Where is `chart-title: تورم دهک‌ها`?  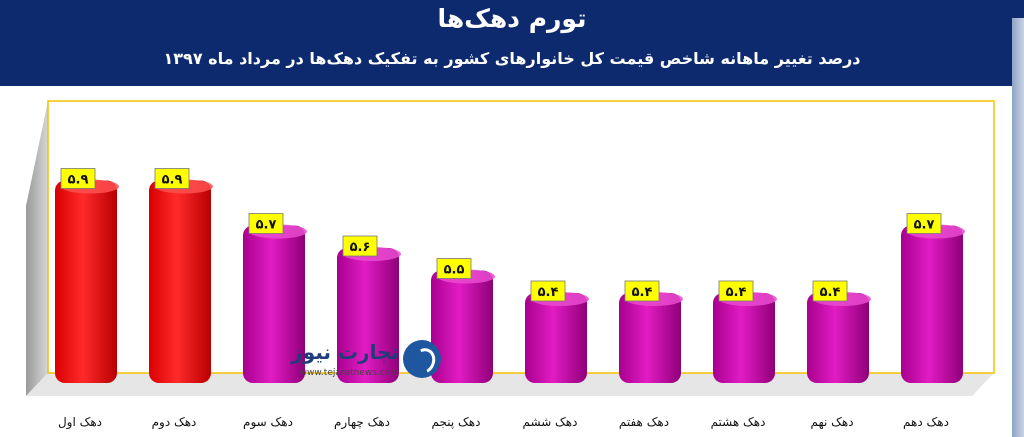
chart-title: تورم دهک‌ها is located at coordinates (512, 18).